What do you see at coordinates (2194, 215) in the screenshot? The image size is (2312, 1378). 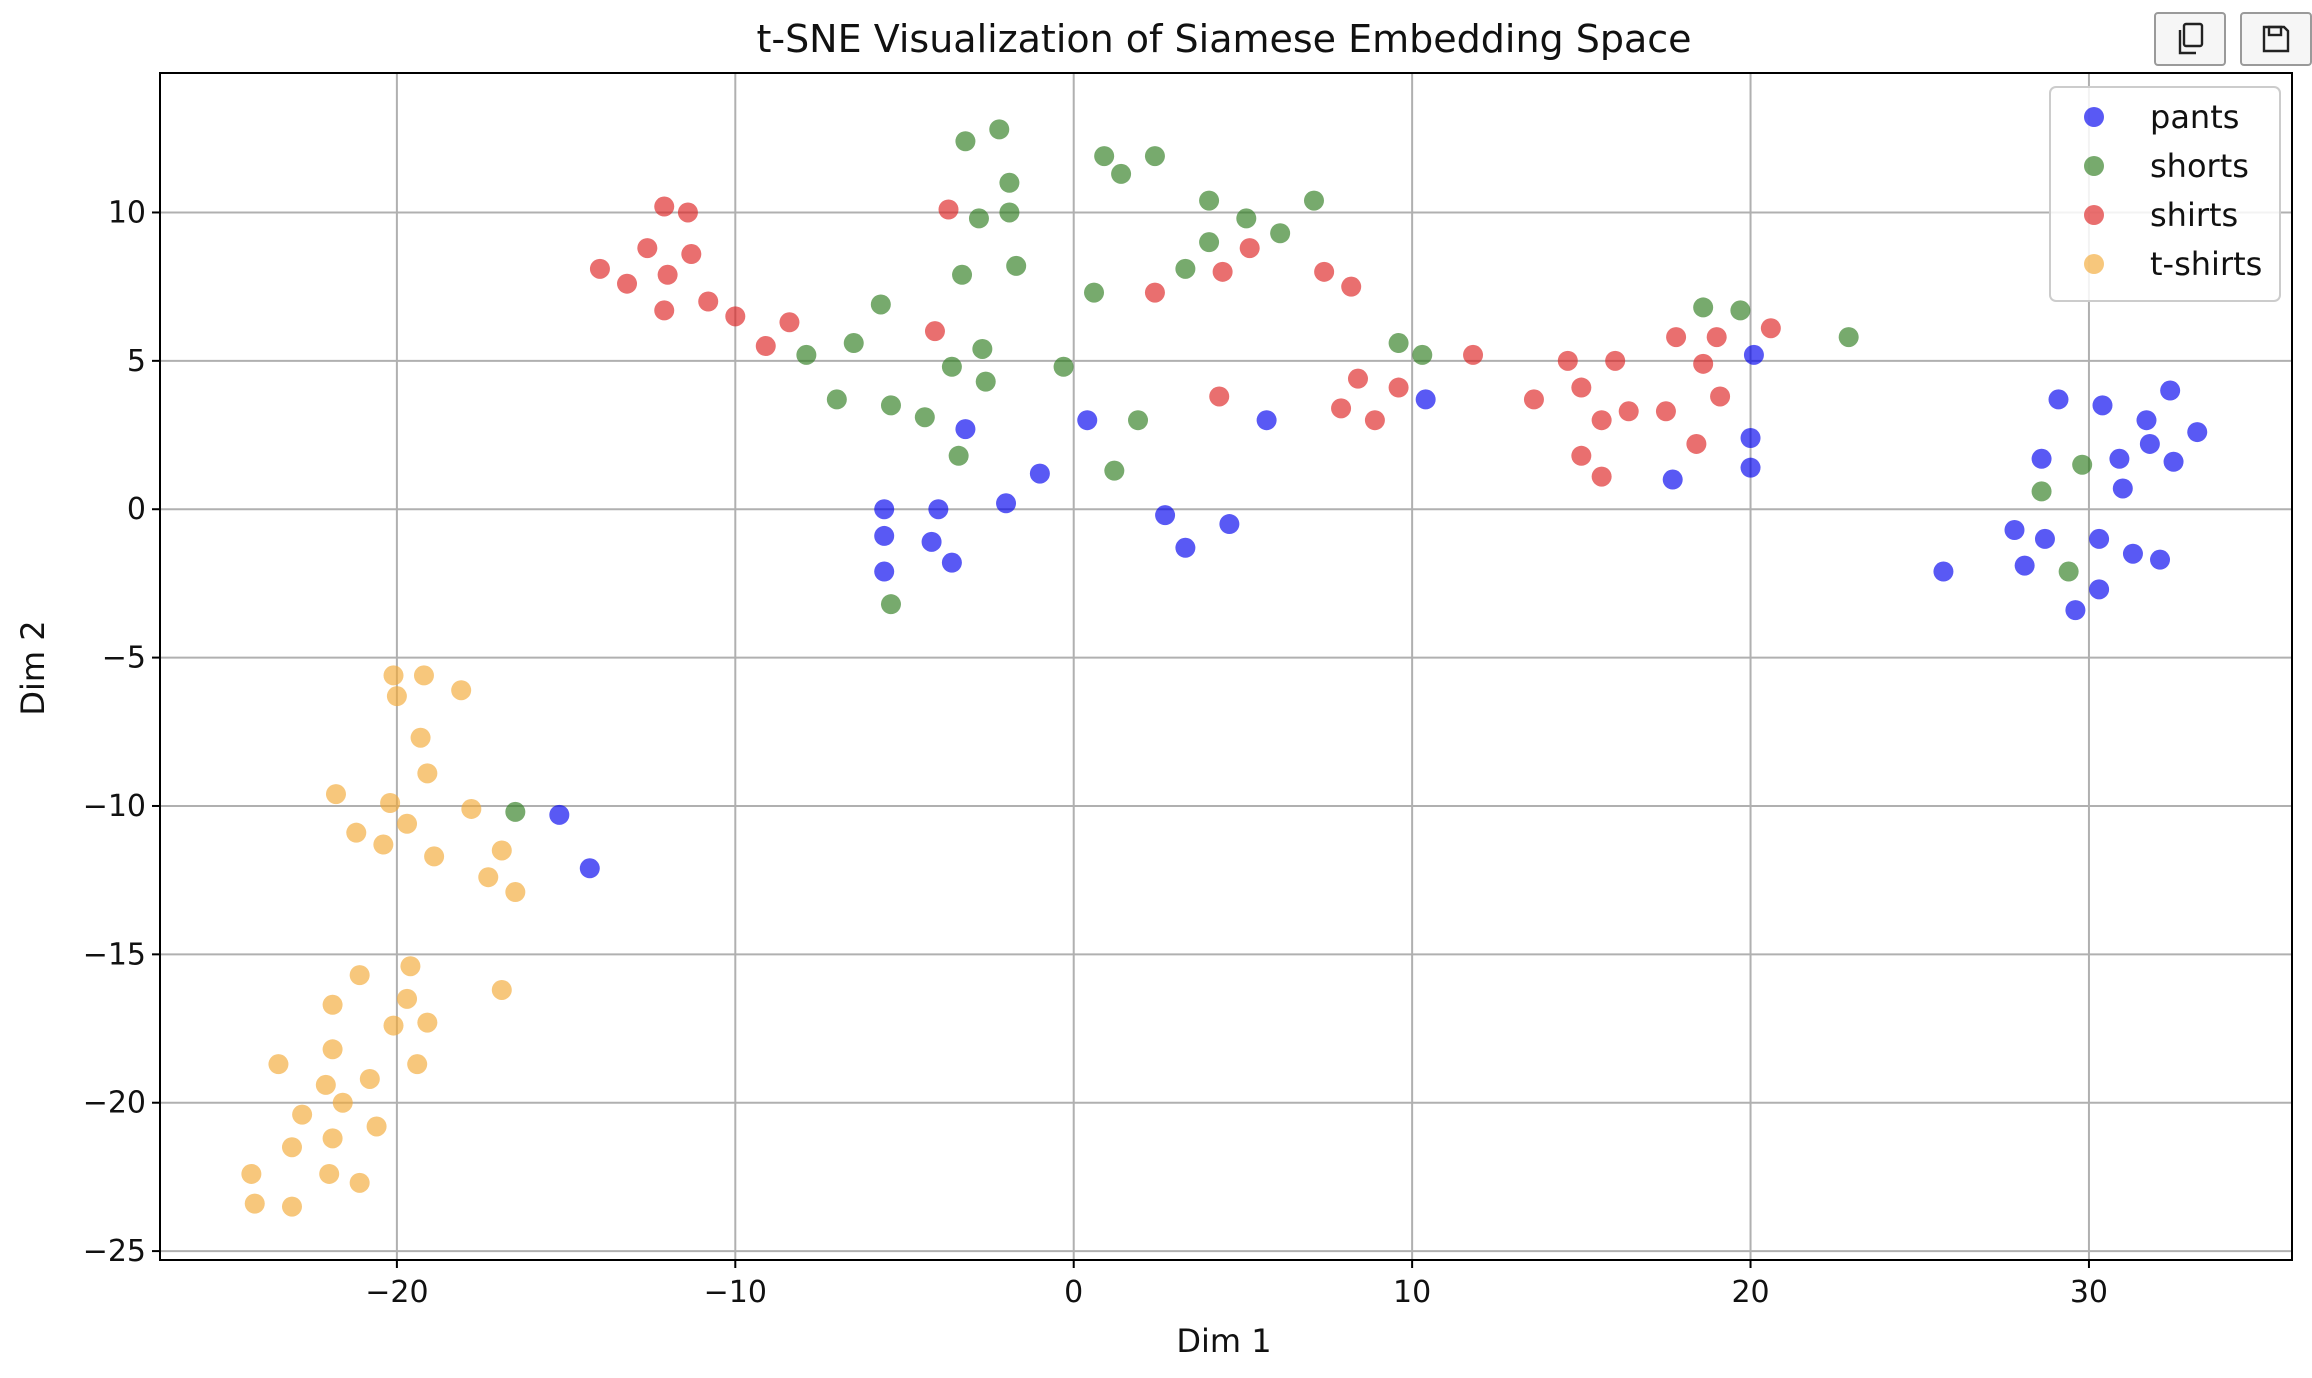 I see `legend-label-shirts: shirts` at bounding box center [2194, 215].